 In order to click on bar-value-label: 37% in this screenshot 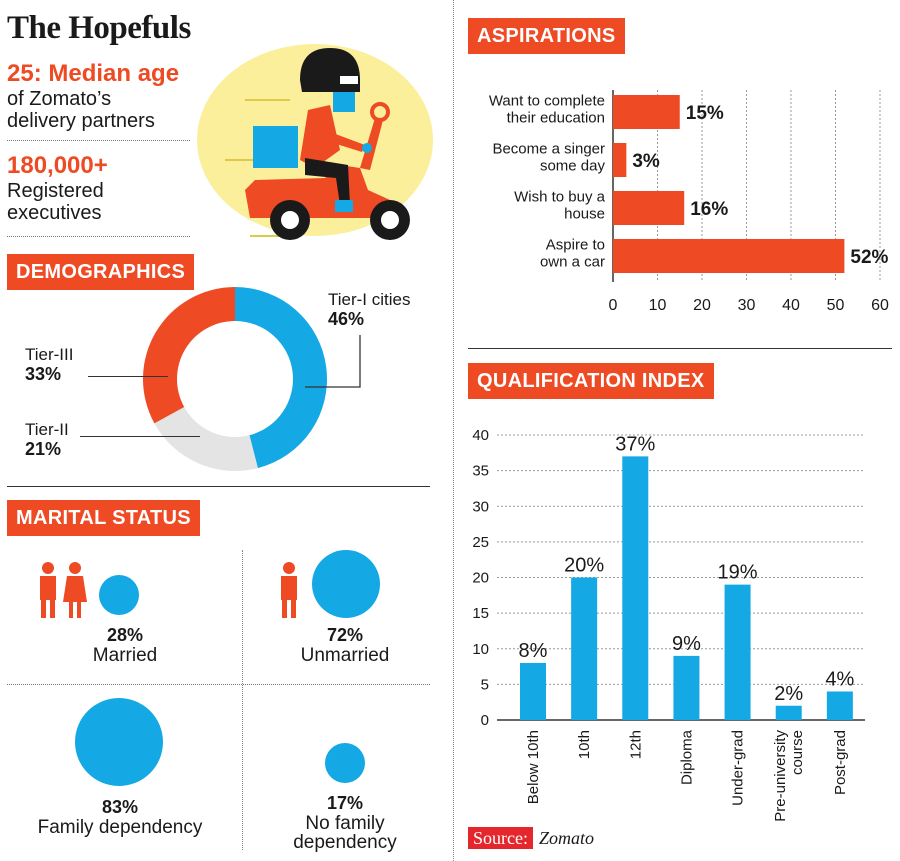, I will do `click(635, 444)`.